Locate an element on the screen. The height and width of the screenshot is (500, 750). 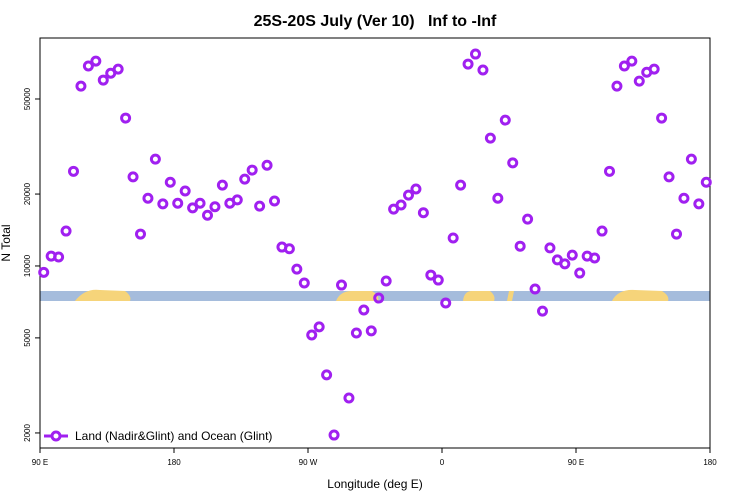
y-tick-label: 10000 is located at coordinates (27, 265).